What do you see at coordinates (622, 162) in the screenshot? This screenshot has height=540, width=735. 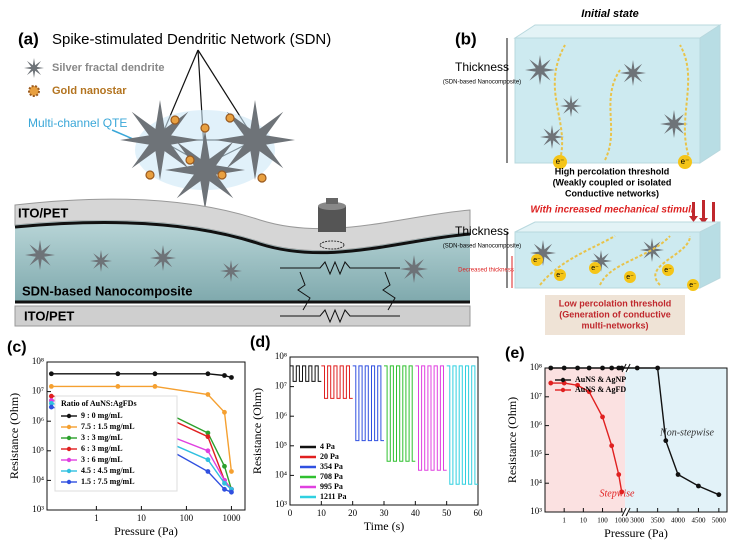 I see `electrons-top: e⁻ e⁻` at bounding box center [622, 162].